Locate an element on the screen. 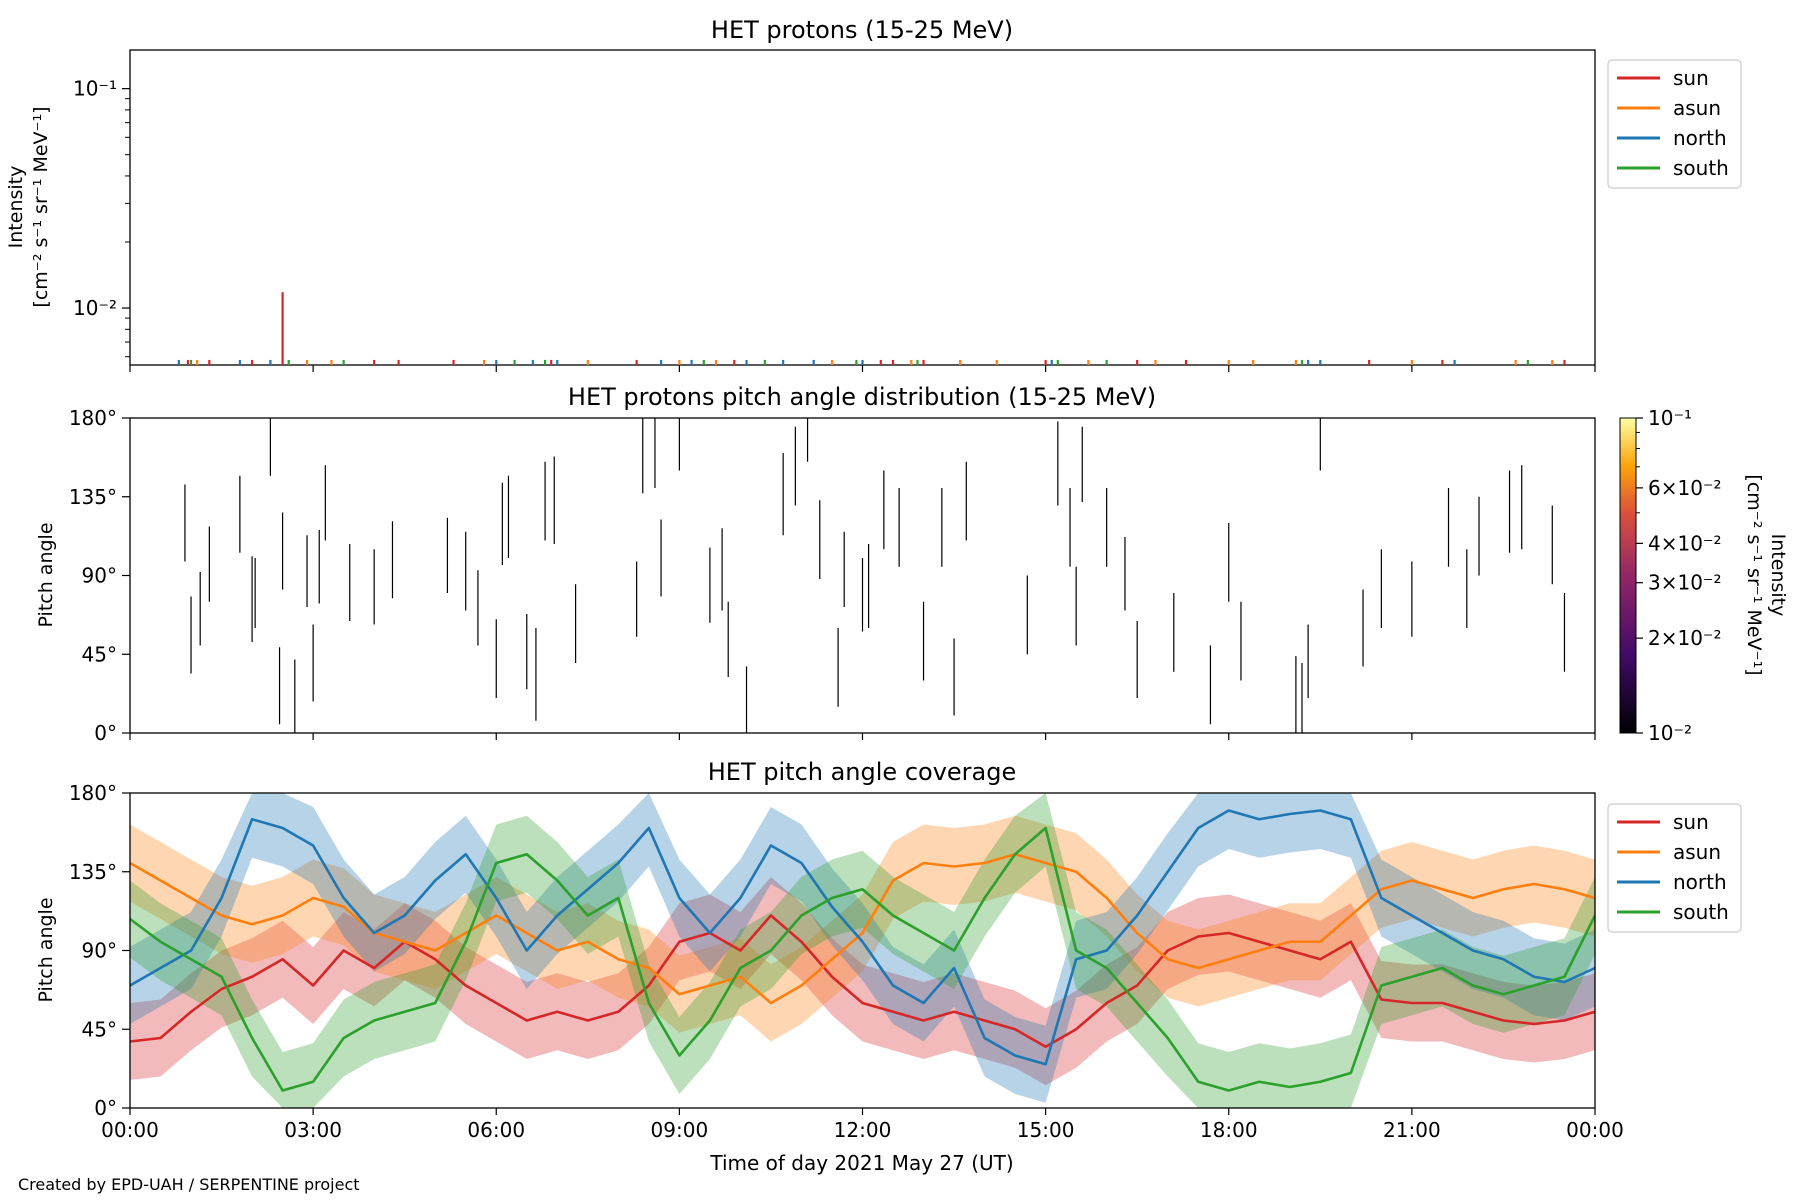  colorbar-label-line2: [cm⁻² s⁻¹ sr⁻¹ MeV⁻¹] is located at coordinates (1754, 574).